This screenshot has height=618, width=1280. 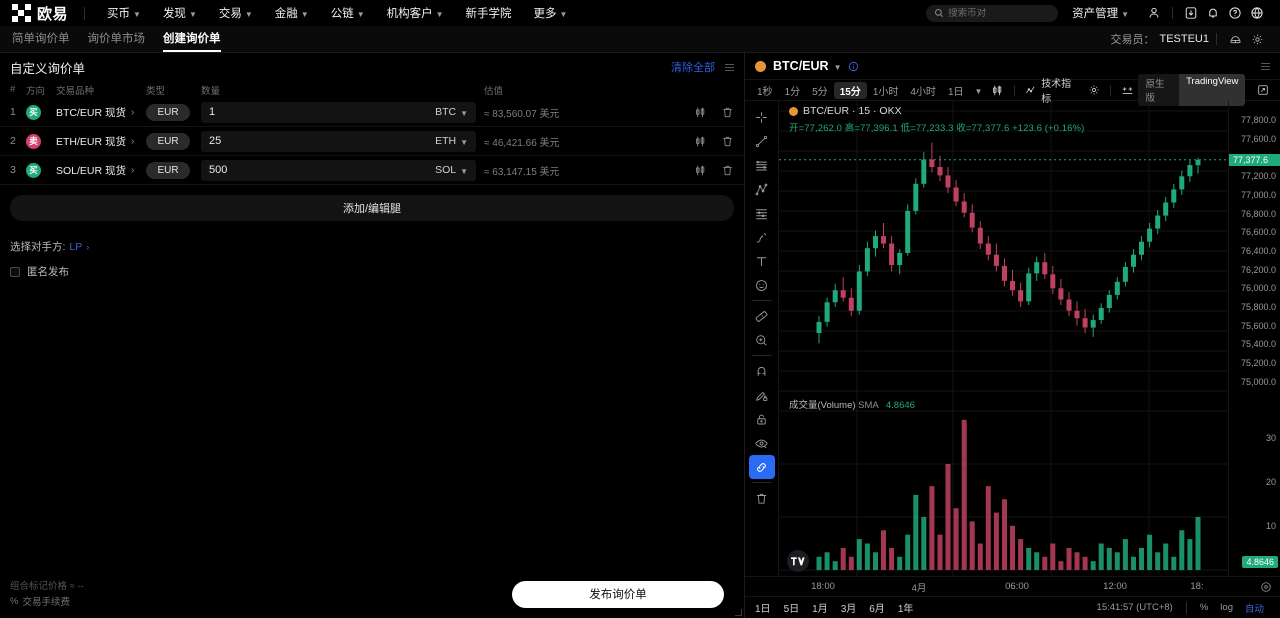 What do you see at coordinates (1263, 90) in the screenshot?
I see `fullscreen-icon` at bounding box center [1263, 90].